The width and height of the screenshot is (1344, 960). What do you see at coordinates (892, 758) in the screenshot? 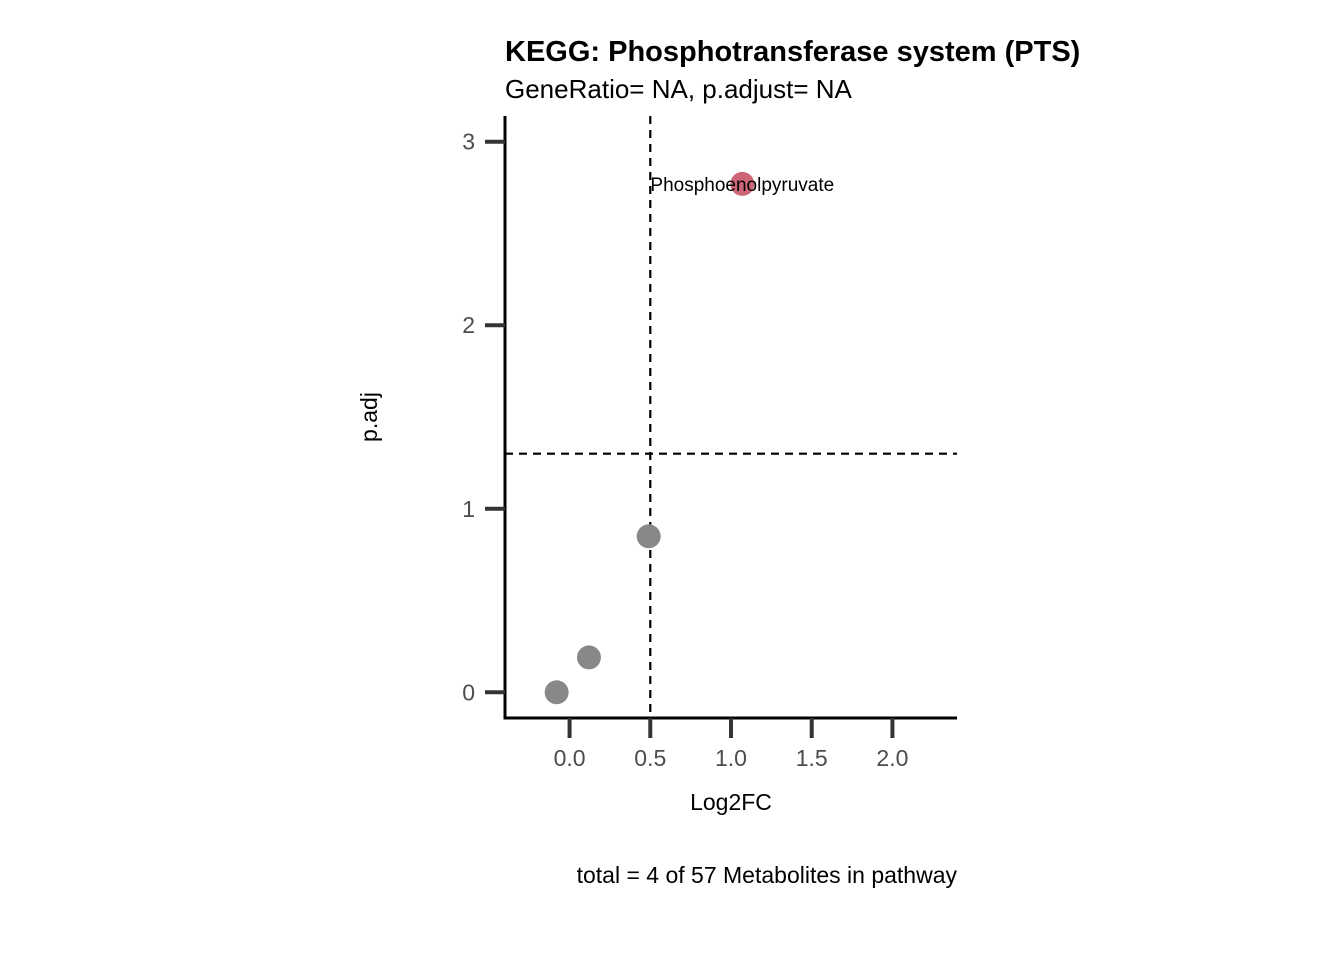
I see `x-tick-label: 2.0` at bounding box center [892, 758].